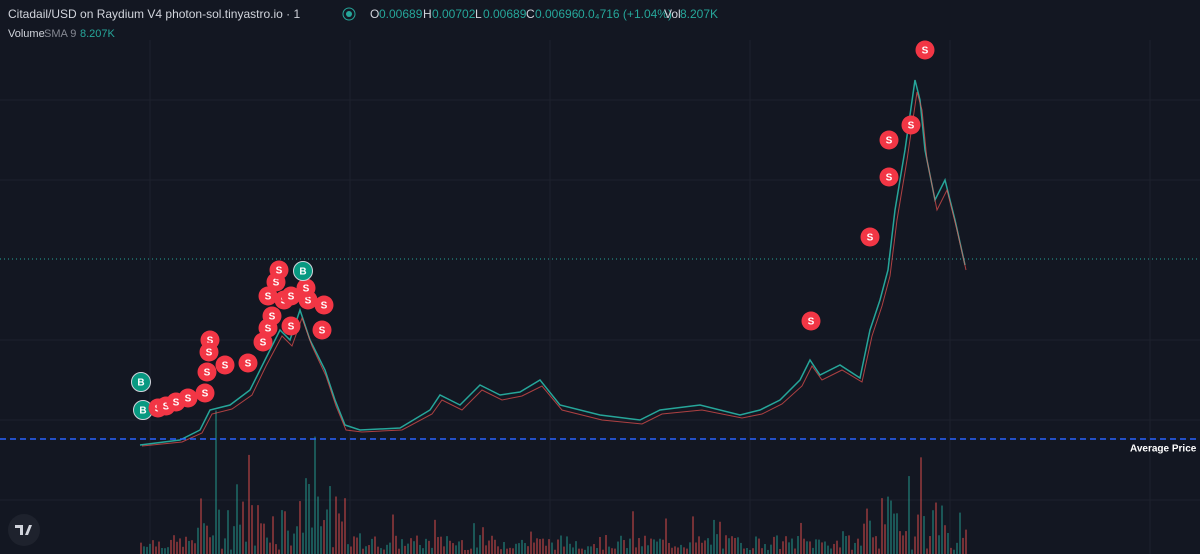 The image size is (1200, 554). I want to click on vol-label: Vol, so click(672, 14).